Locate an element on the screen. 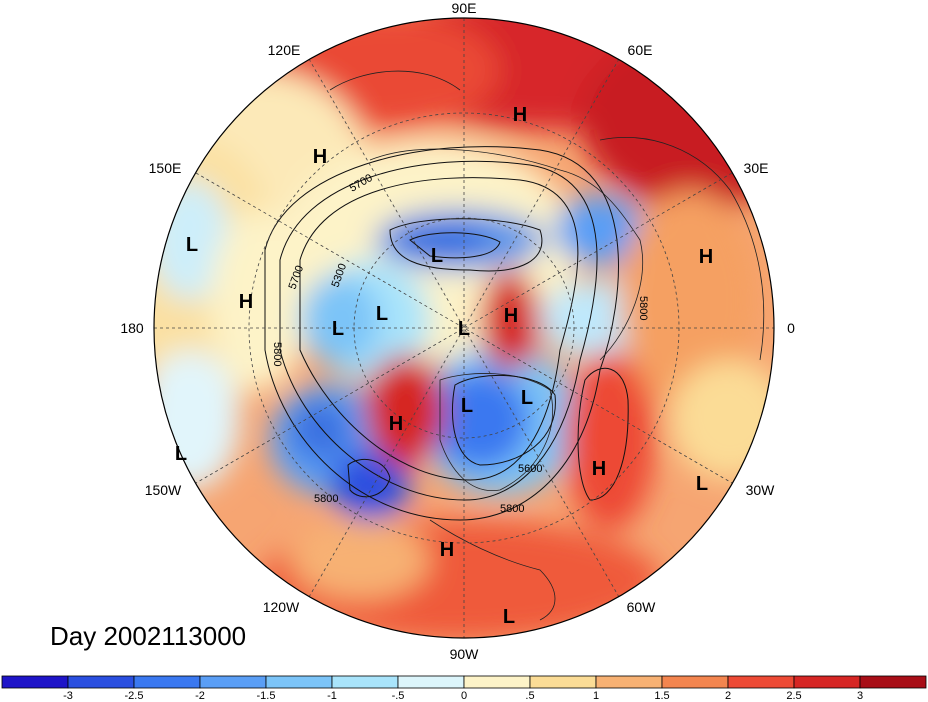  colorbar-tick-label: 2 is located at coordinates (728, 696).